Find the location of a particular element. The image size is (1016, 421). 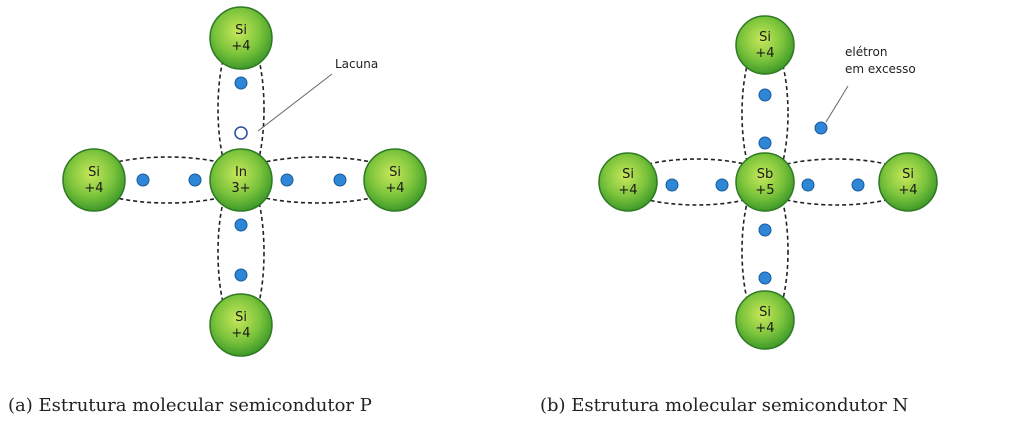

atom-charge: +5 is located at coordinates (764, 190).